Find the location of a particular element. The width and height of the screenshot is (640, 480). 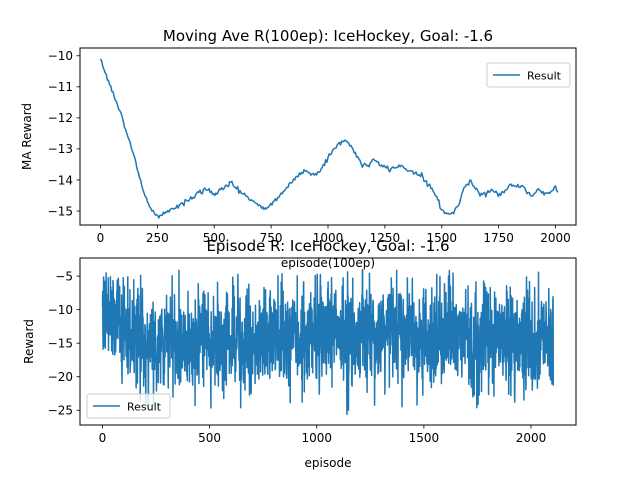

y-tick-label: −25 is located at coordinates (60, 411).